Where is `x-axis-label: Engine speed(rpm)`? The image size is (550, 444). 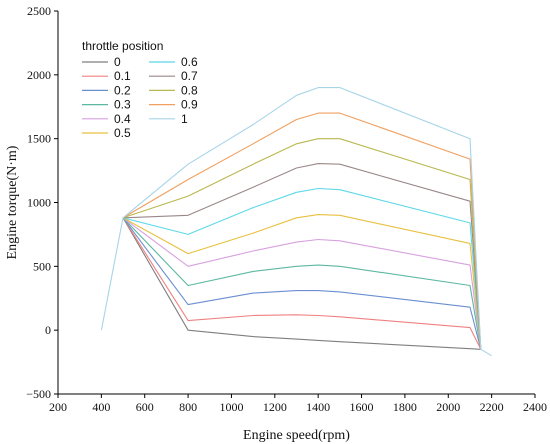
x-axis-label: Engine speed(rpm) is located at coordinates (296, 435).